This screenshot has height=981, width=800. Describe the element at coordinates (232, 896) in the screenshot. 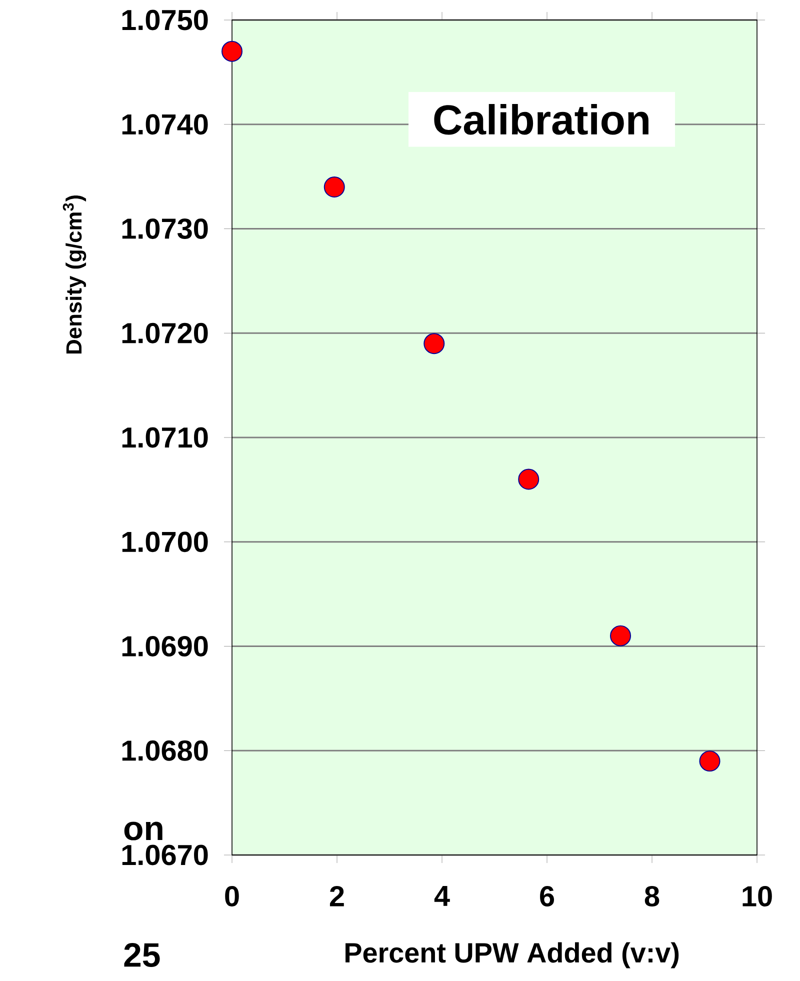

I see `x-tick-label: 0` at that location.